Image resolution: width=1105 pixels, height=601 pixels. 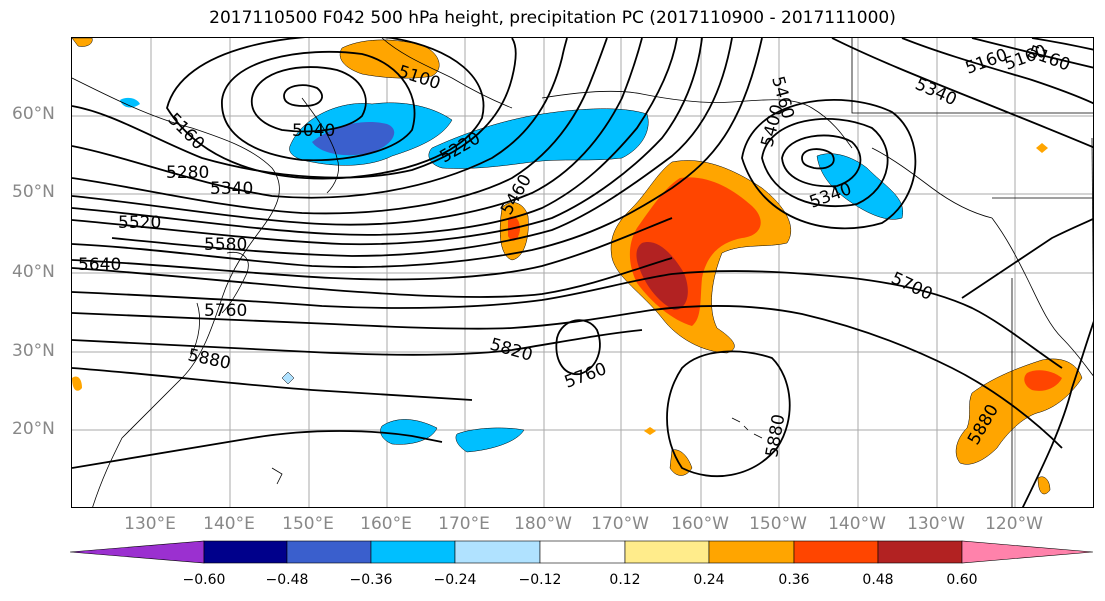 I want to click on contour-label-5820: 5820, so click(x=511, y=350).